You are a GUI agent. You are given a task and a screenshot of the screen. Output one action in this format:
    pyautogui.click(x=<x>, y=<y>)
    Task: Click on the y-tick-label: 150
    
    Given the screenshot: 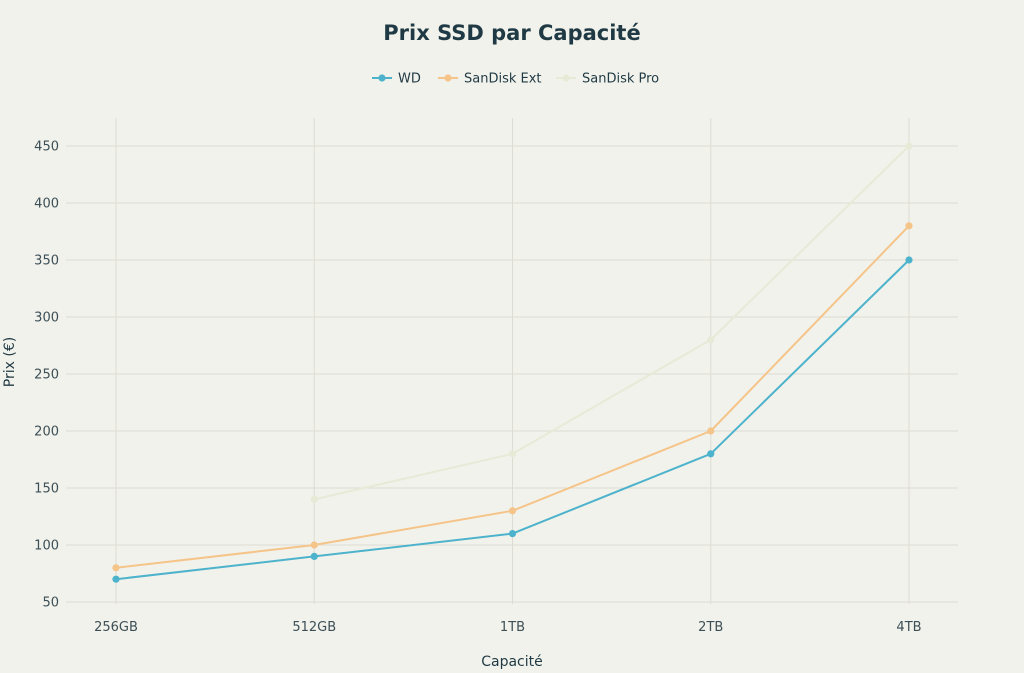 What is the action you would take?
    pyautogui.click(x=46, y=489)
    